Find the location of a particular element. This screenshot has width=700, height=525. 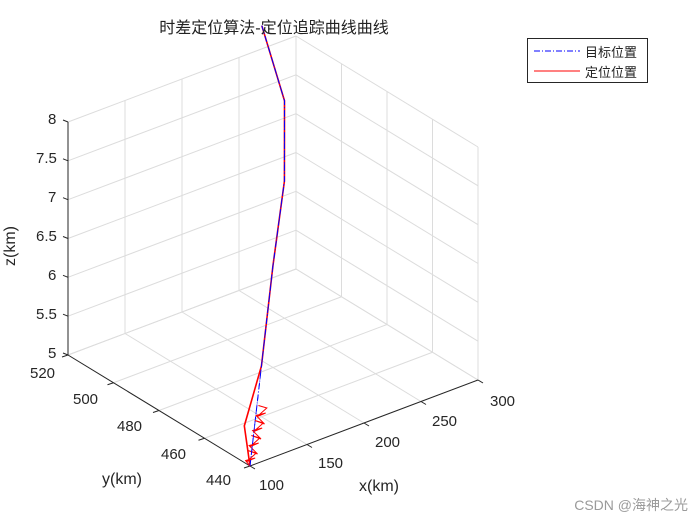

y-tick: 460 is located at coordinates (174, 454).